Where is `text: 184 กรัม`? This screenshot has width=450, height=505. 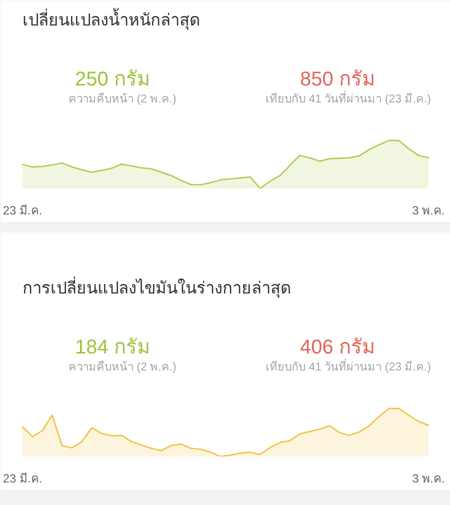 text: 184 กรัม is located at coordinates (112, 347).